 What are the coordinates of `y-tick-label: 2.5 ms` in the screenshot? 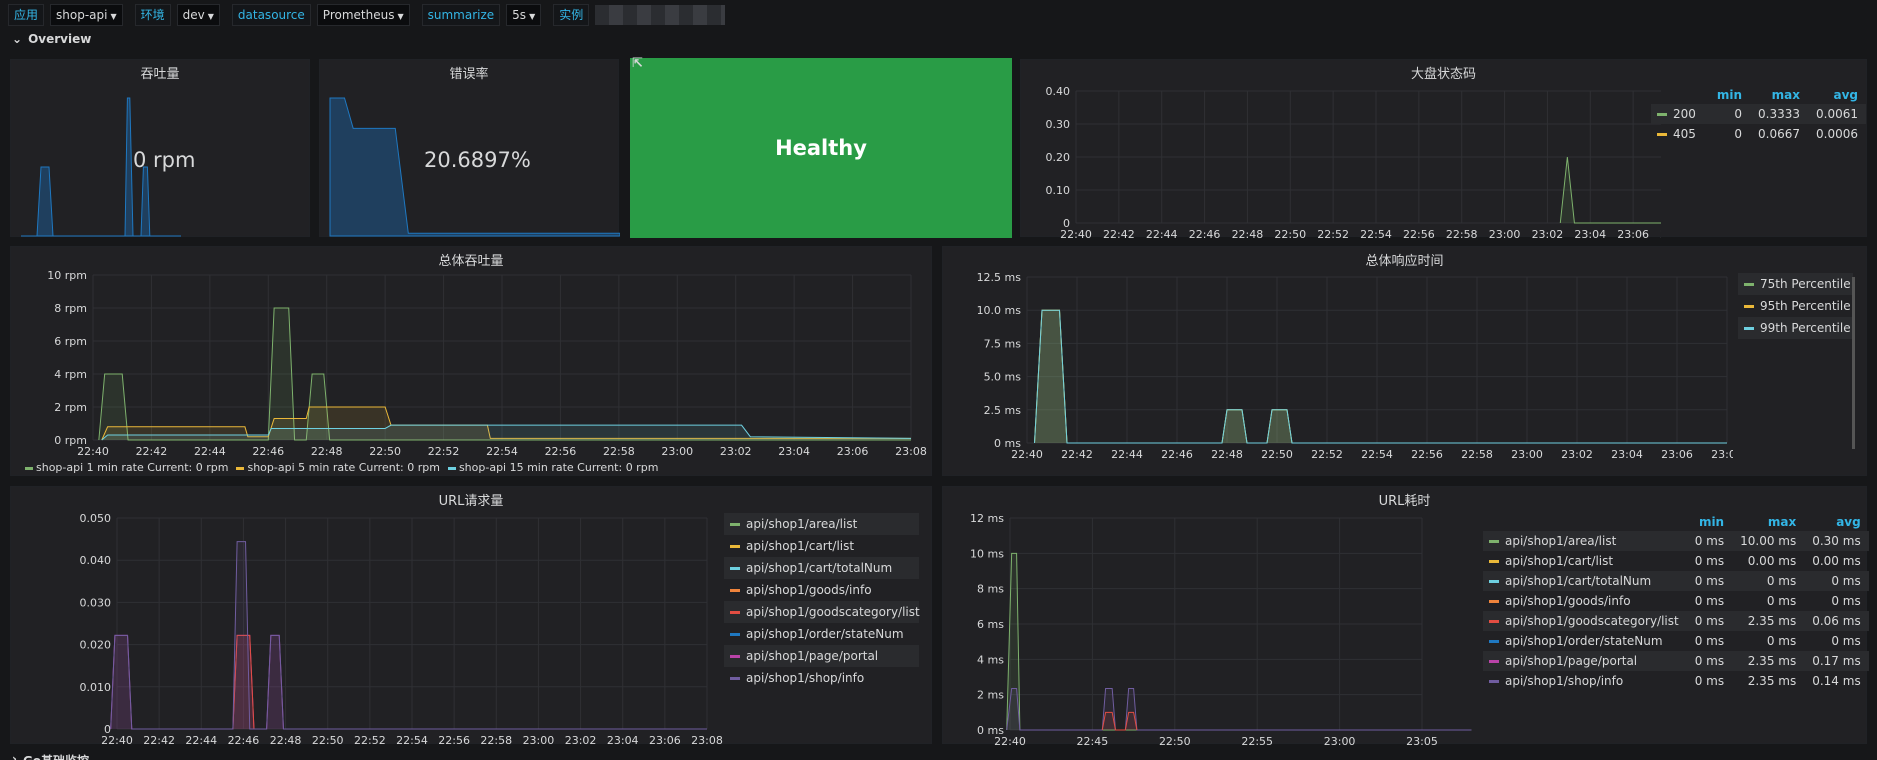 It's located at (1003, 410).